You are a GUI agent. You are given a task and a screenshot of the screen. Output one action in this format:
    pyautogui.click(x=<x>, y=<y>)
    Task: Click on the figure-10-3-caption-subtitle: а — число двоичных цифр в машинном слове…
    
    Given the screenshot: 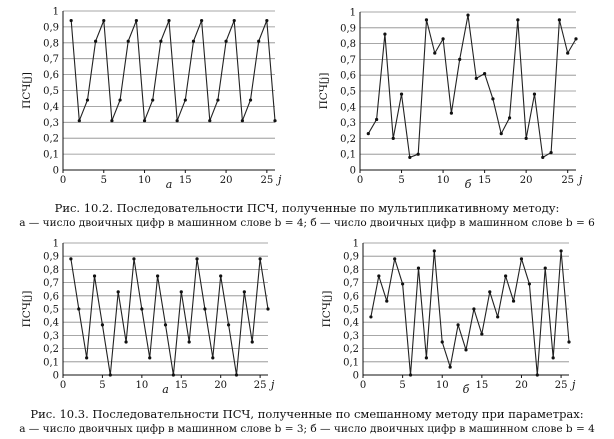 What is the action you would take?
    pyautogui.click(x=307, y=429)
    